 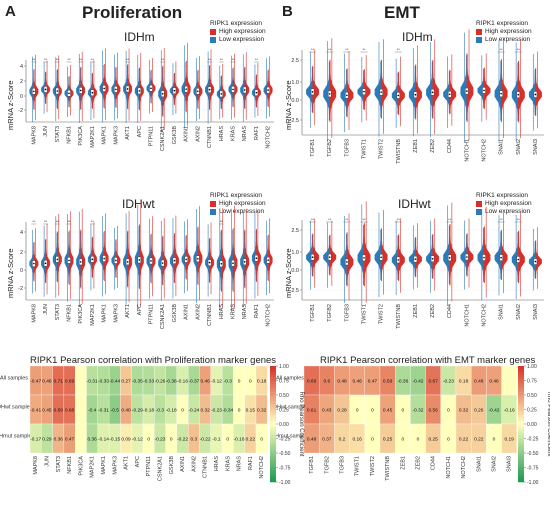 What do you see at coordinates (533, 440) in the screenshot?
I see `colorbar-tick-label: -0.25` at bounding box center [533, 440].